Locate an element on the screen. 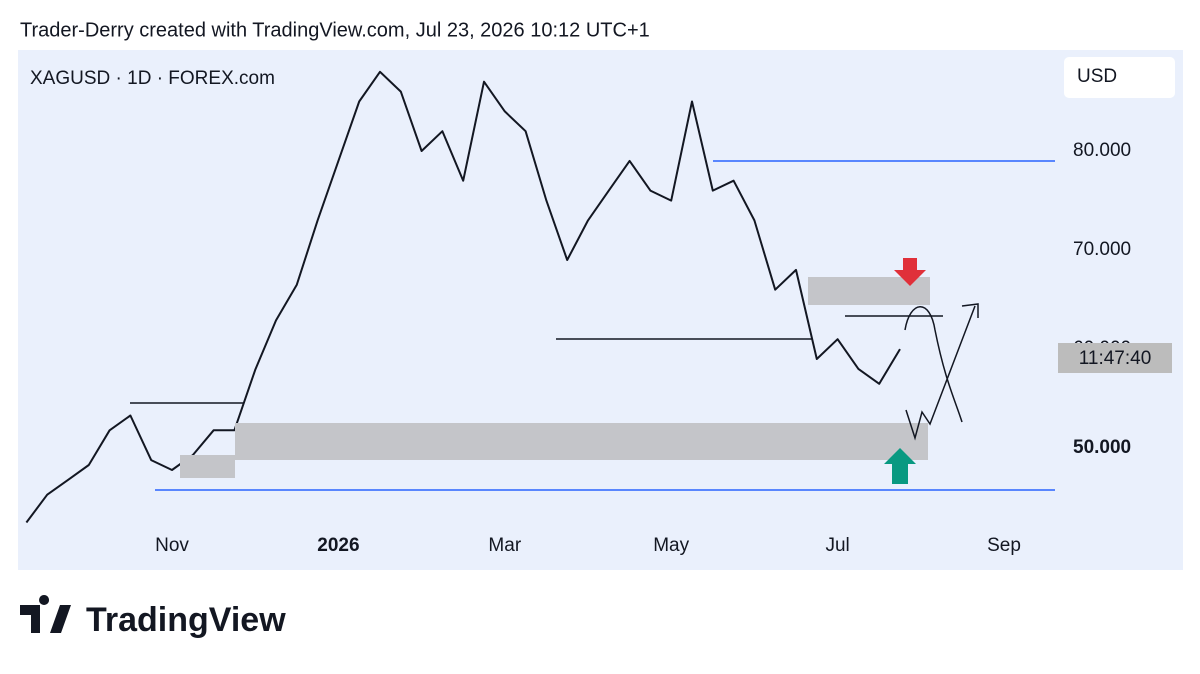 This screenshot has width=1200, height=674. x-tick-label: Mar is located at coordinates (504, 545).